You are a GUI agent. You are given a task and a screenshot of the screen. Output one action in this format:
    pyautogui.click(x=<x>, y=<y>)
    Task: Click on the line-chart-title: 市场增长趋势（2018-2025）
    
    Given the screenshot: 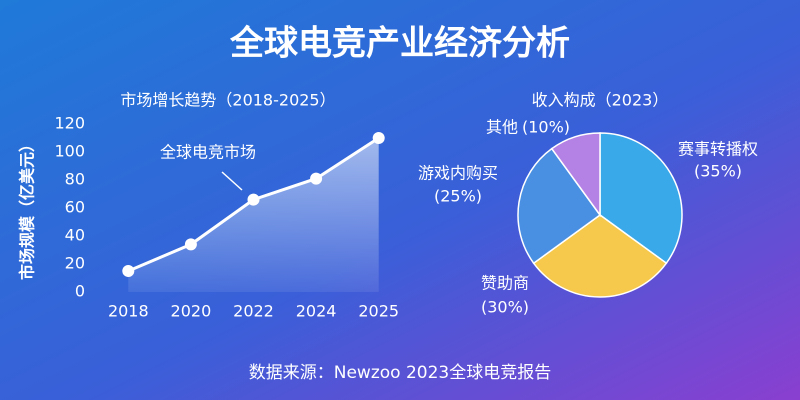 What is the action you would take?
    pyautogui.click(x=227, y=100)
    